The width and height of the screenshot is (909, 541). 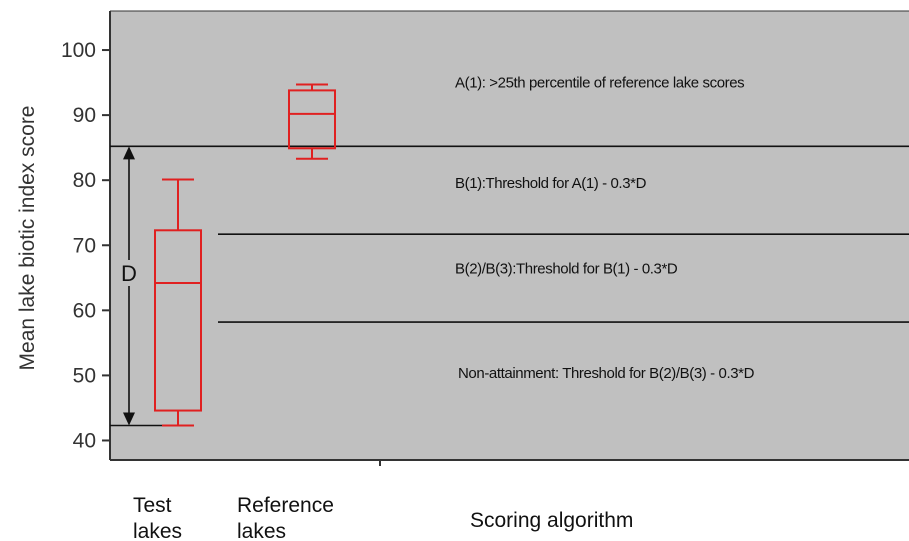 I want to click on d-label: D, so click(x=129, y=273).